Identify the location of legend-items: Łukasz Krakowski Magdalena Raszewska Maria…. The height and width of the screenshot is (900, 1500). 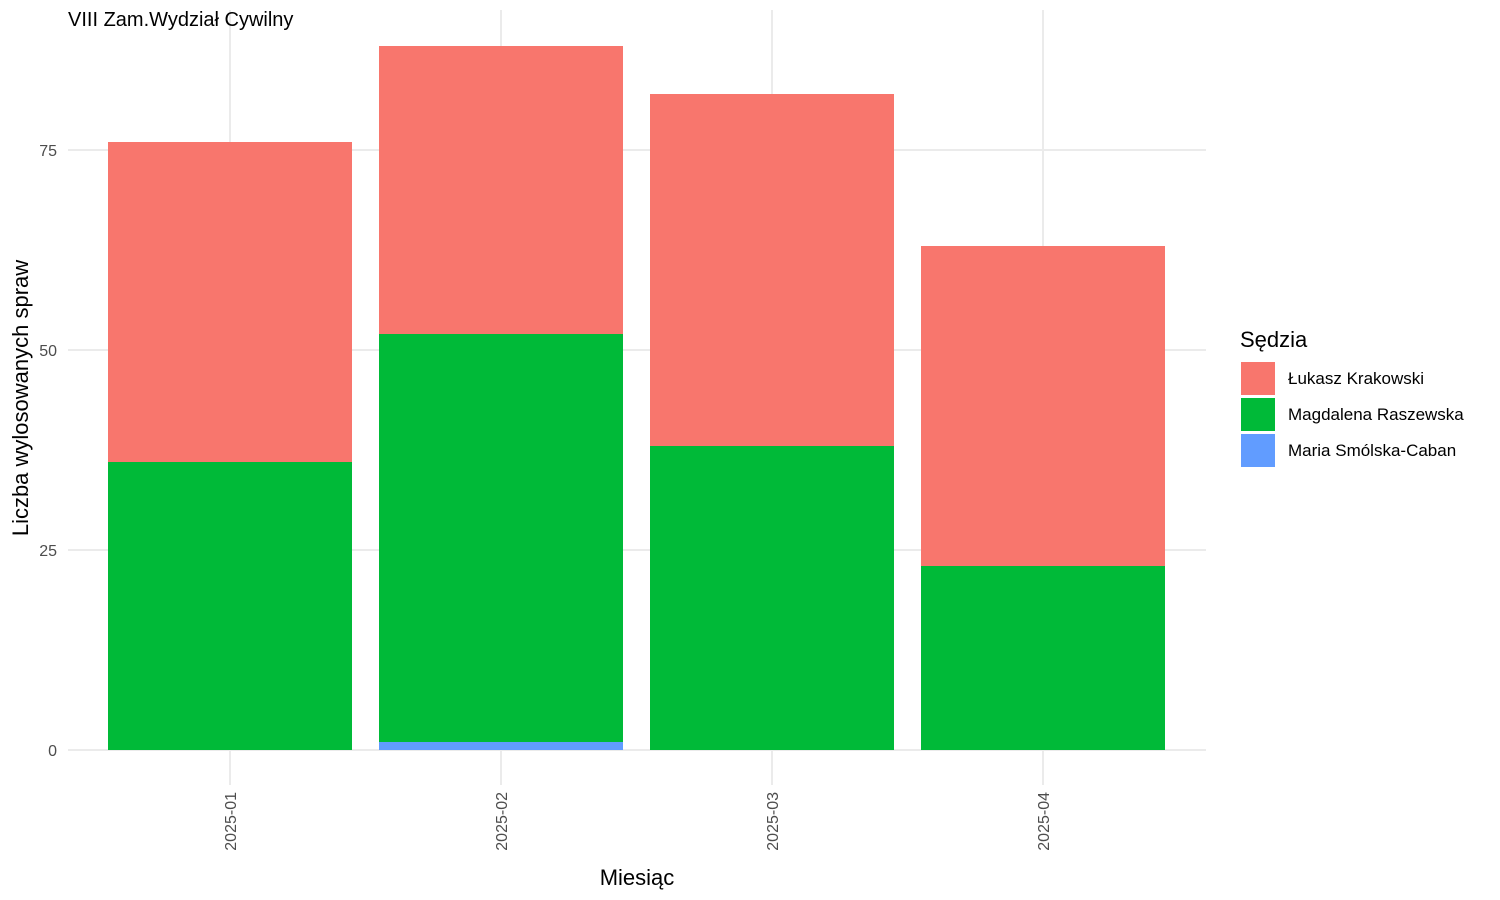
(1352, 414).